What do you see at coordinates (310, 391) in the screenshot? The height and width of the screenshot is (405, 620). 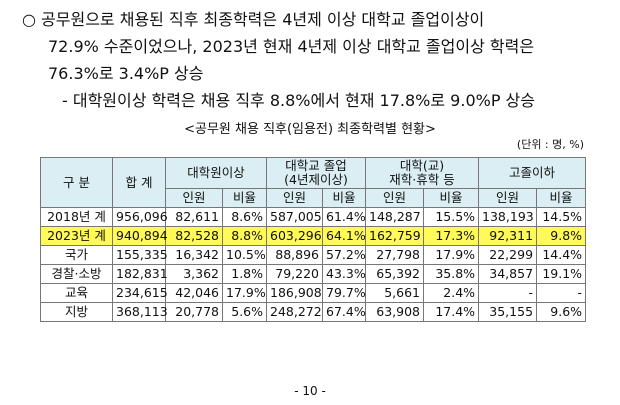 I see `page-number: - 10 -` at bounding box center [310, 391].